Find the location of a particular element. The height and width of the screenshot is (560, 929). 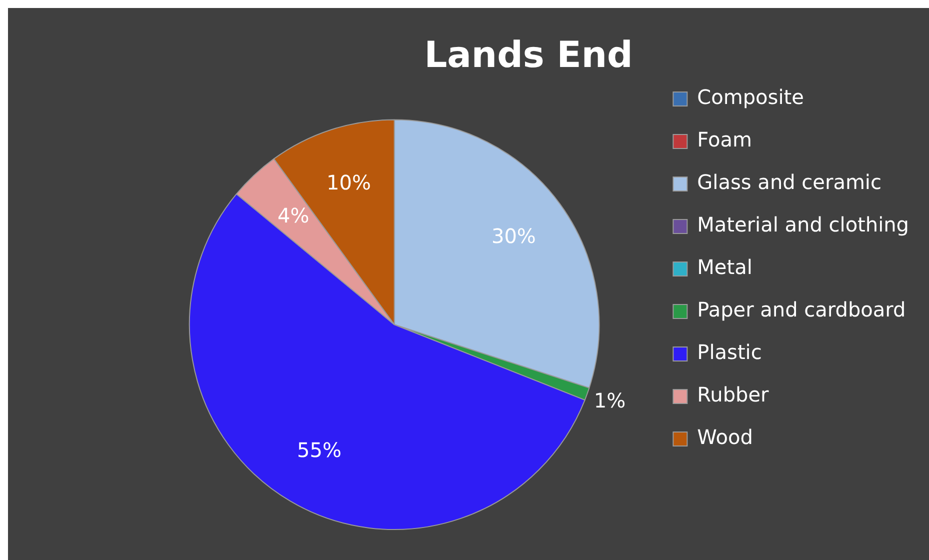

data-label: 4% is located at coordinates (293, 215).